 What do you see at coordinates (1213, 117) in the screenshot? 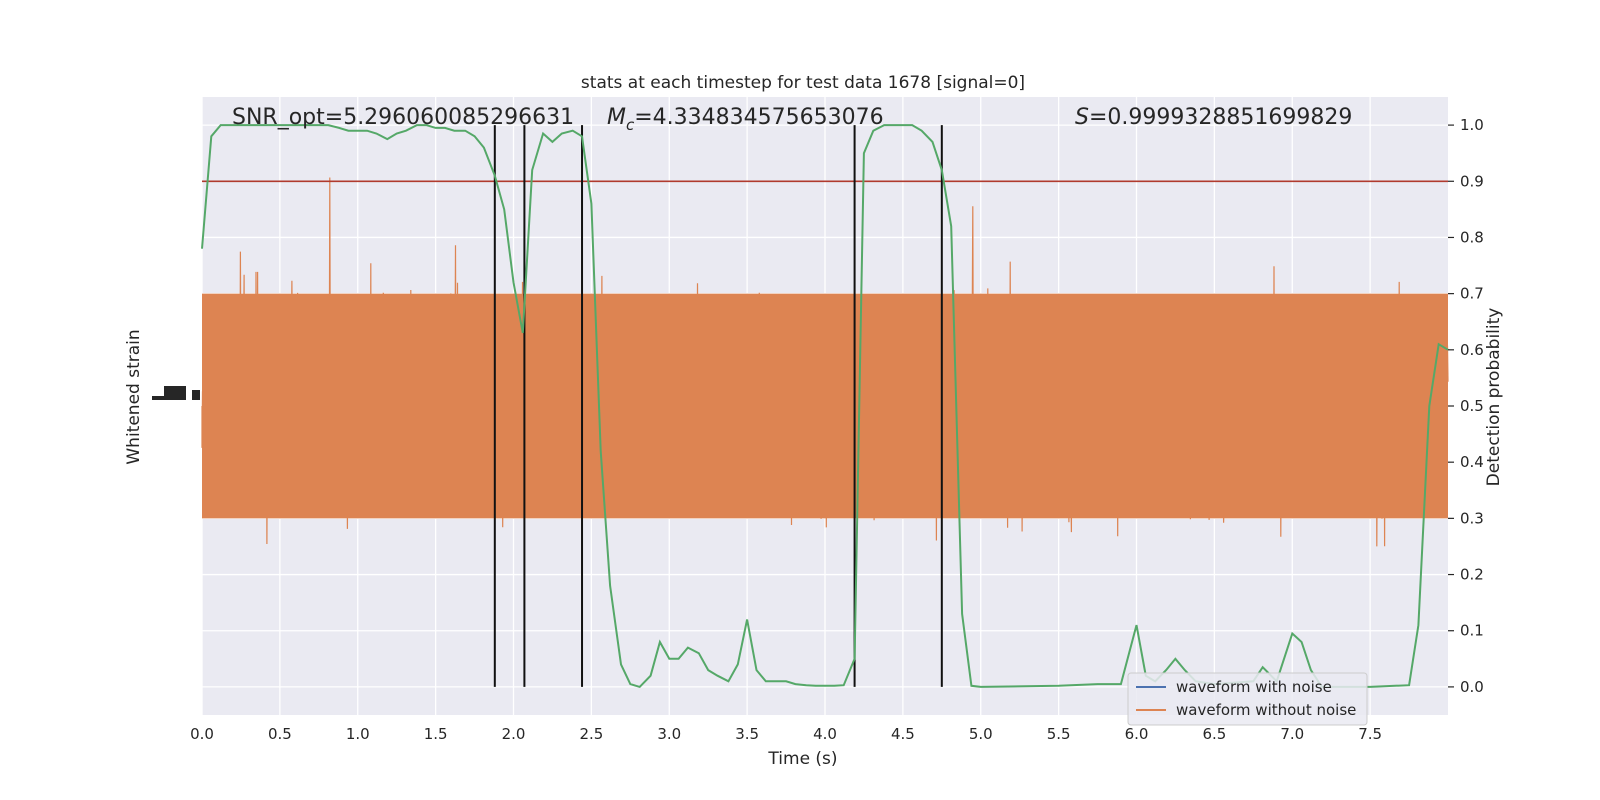
I see `s-annotation: S=0.9999328851699829` at bounding box center [1213, 117].